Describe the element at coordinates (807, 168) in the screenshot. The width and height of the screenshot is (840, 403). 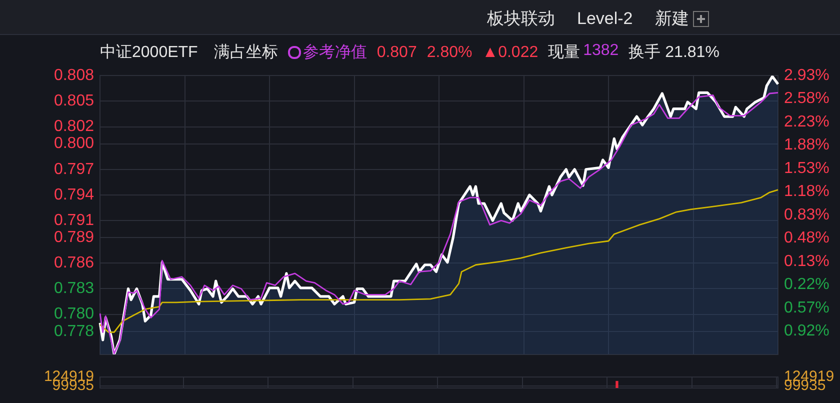
I see `y2-tick-label: 1.53%` at that location.